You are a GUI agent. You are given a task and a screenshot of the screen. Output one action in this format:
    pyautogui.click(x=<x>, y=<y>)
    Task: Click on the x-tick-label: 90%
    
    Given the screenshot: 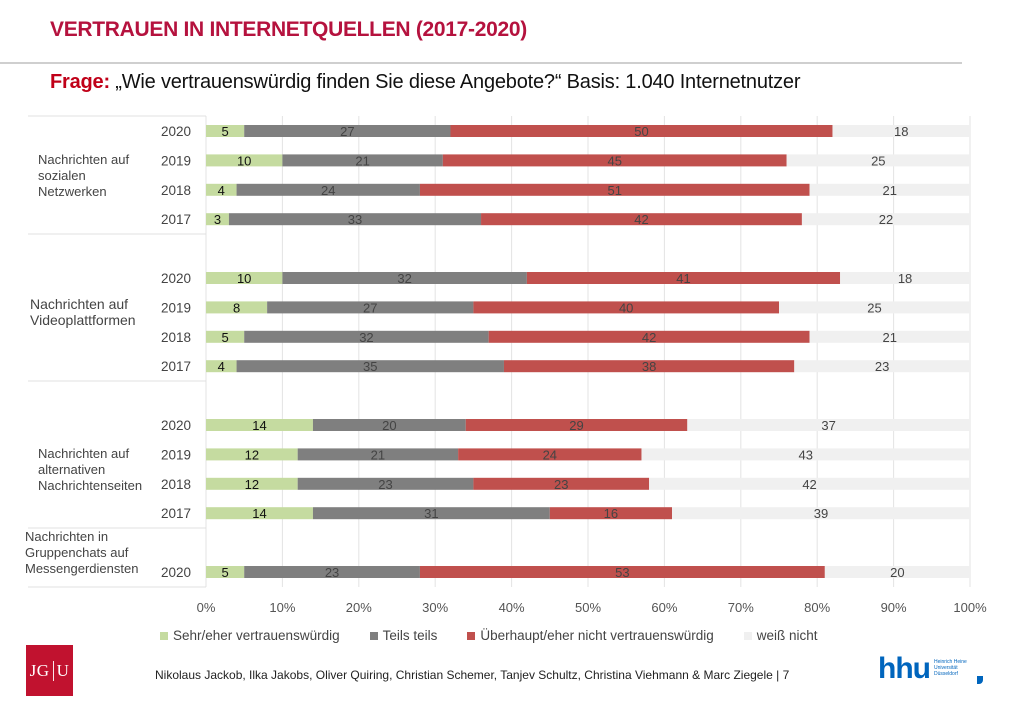 What is the action you would take?
    pyautogui.click(x=894, y=607)
    